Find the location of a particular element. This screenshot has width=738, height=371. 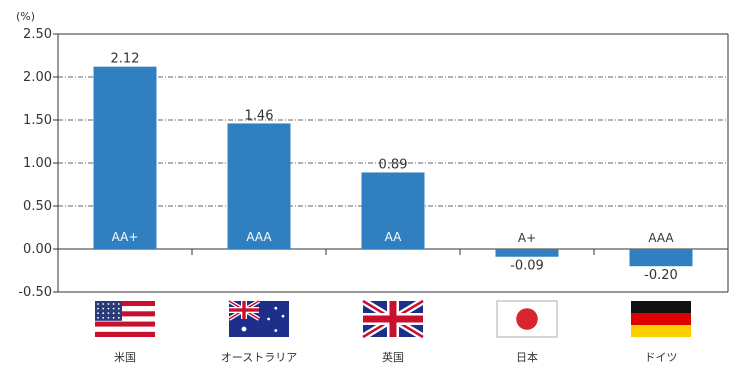

category-label: 英国 is located at coordinates (393, 357).